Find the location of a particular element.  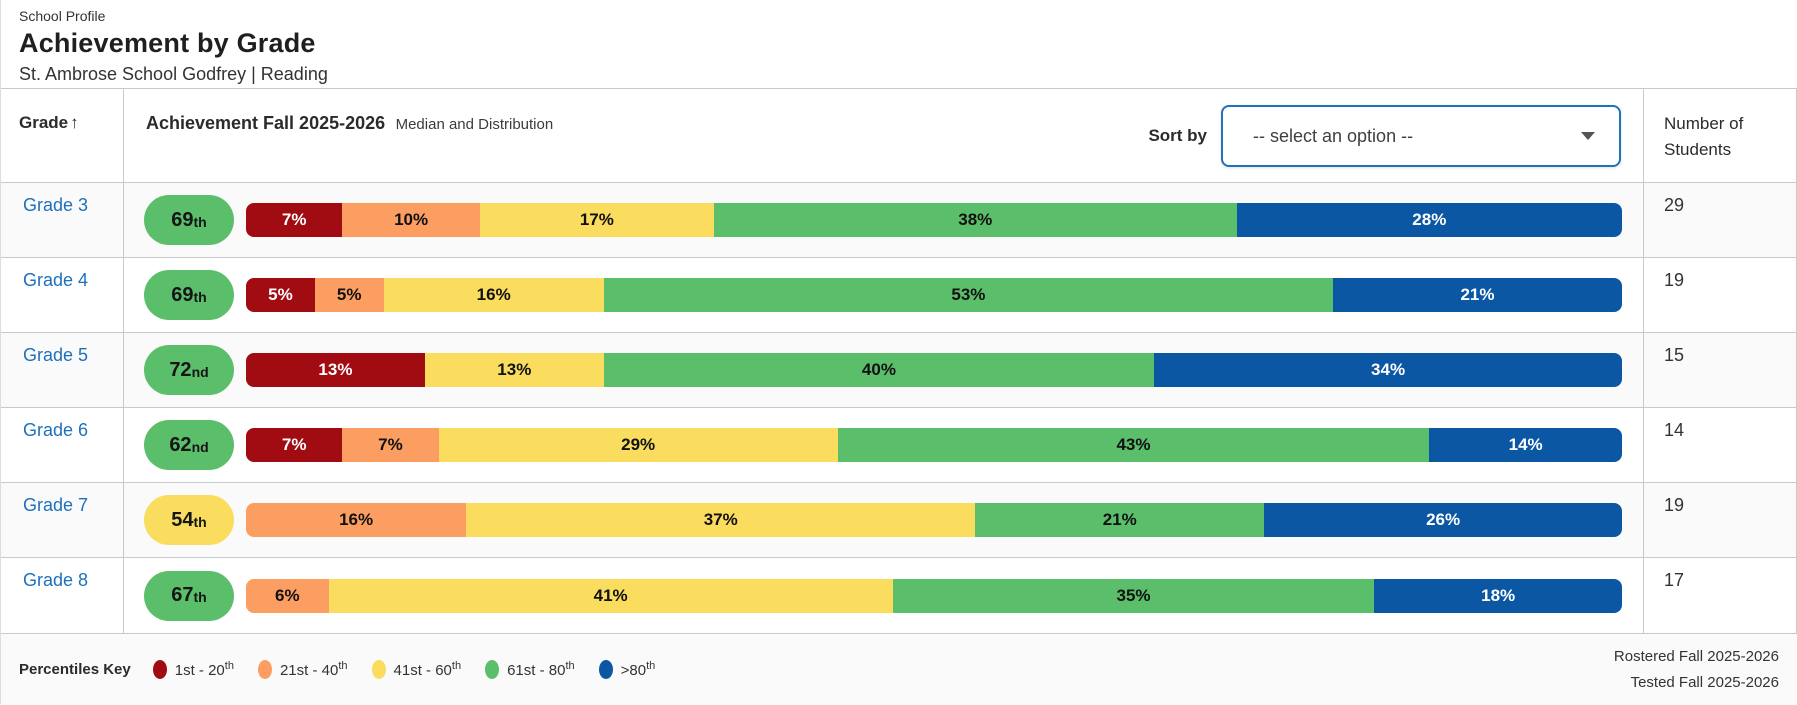

median-percentile-value: 72 is located at coordinates (180, 369).